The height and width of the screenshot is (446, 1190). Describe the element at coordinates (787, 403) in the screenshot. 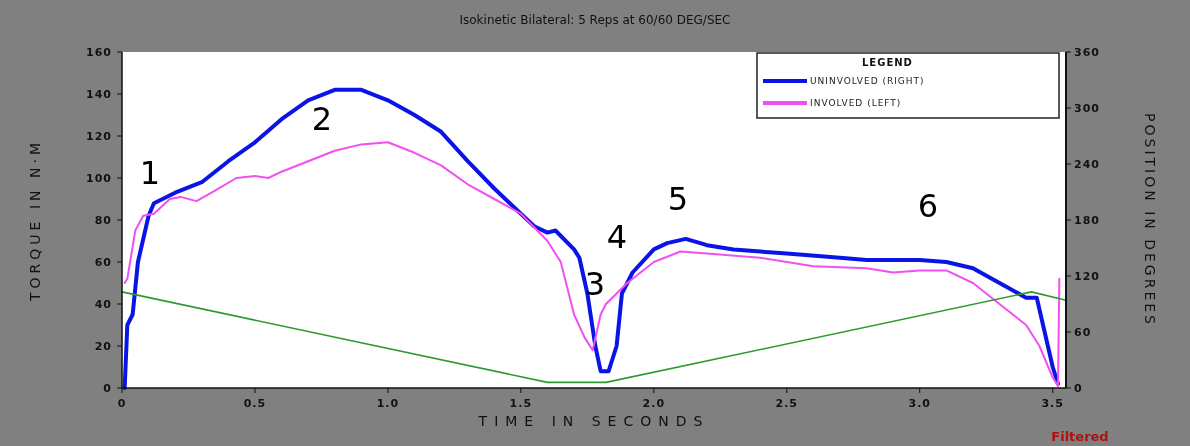

I see `x-tick-label: 2.5` at that location.